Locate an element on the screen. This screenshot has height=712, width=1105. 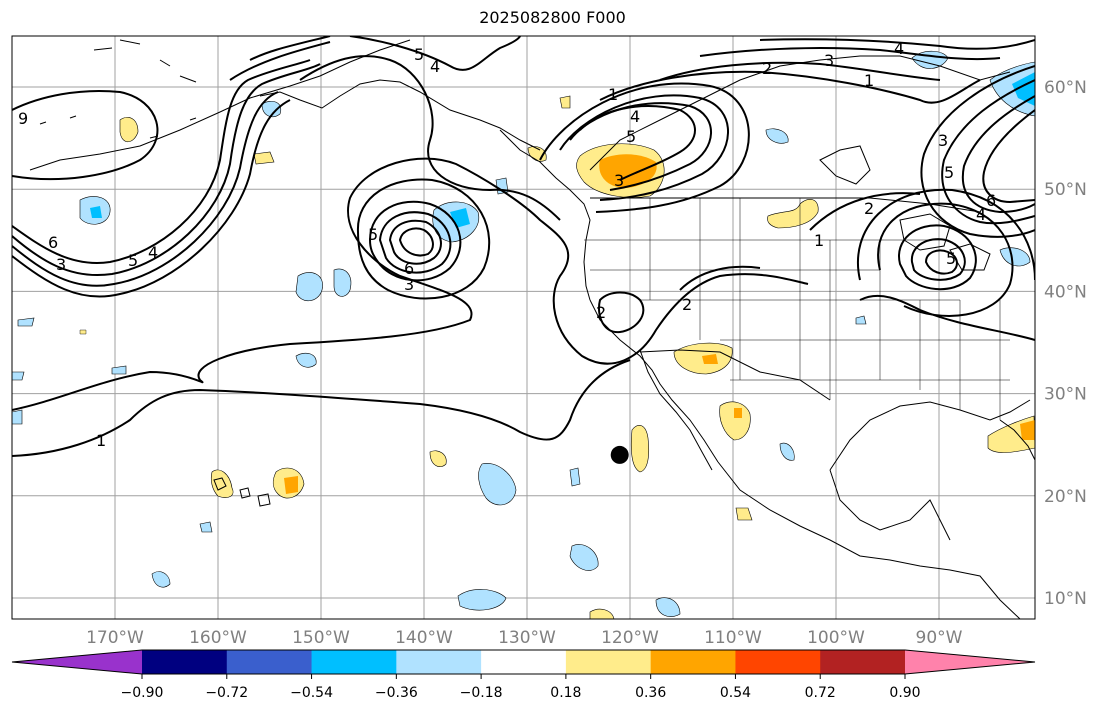
lat-label: 40°N is located at coordinates (1065, 292).